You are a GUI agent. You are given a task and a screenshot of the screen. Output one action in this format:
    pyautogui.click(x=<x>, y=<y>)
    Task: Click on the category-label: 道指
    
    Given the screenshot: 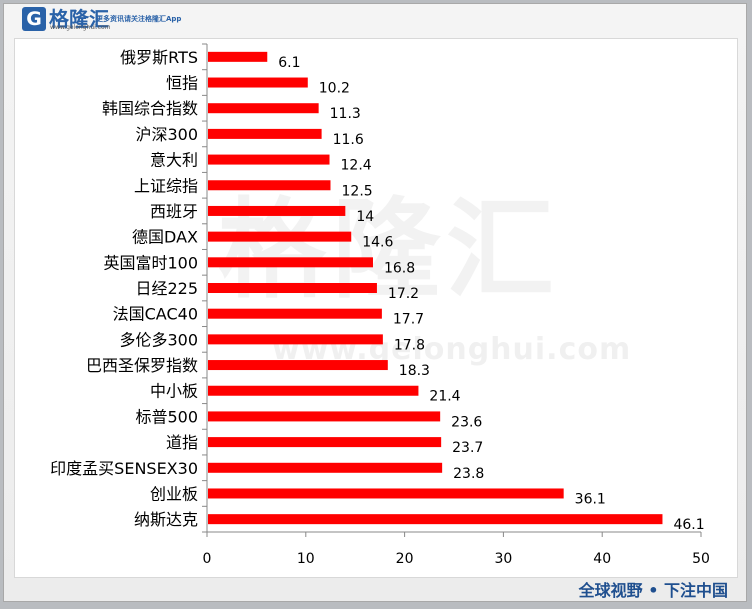 What is the action you would take?
    pyautogui.click(x=182, y=442)
    